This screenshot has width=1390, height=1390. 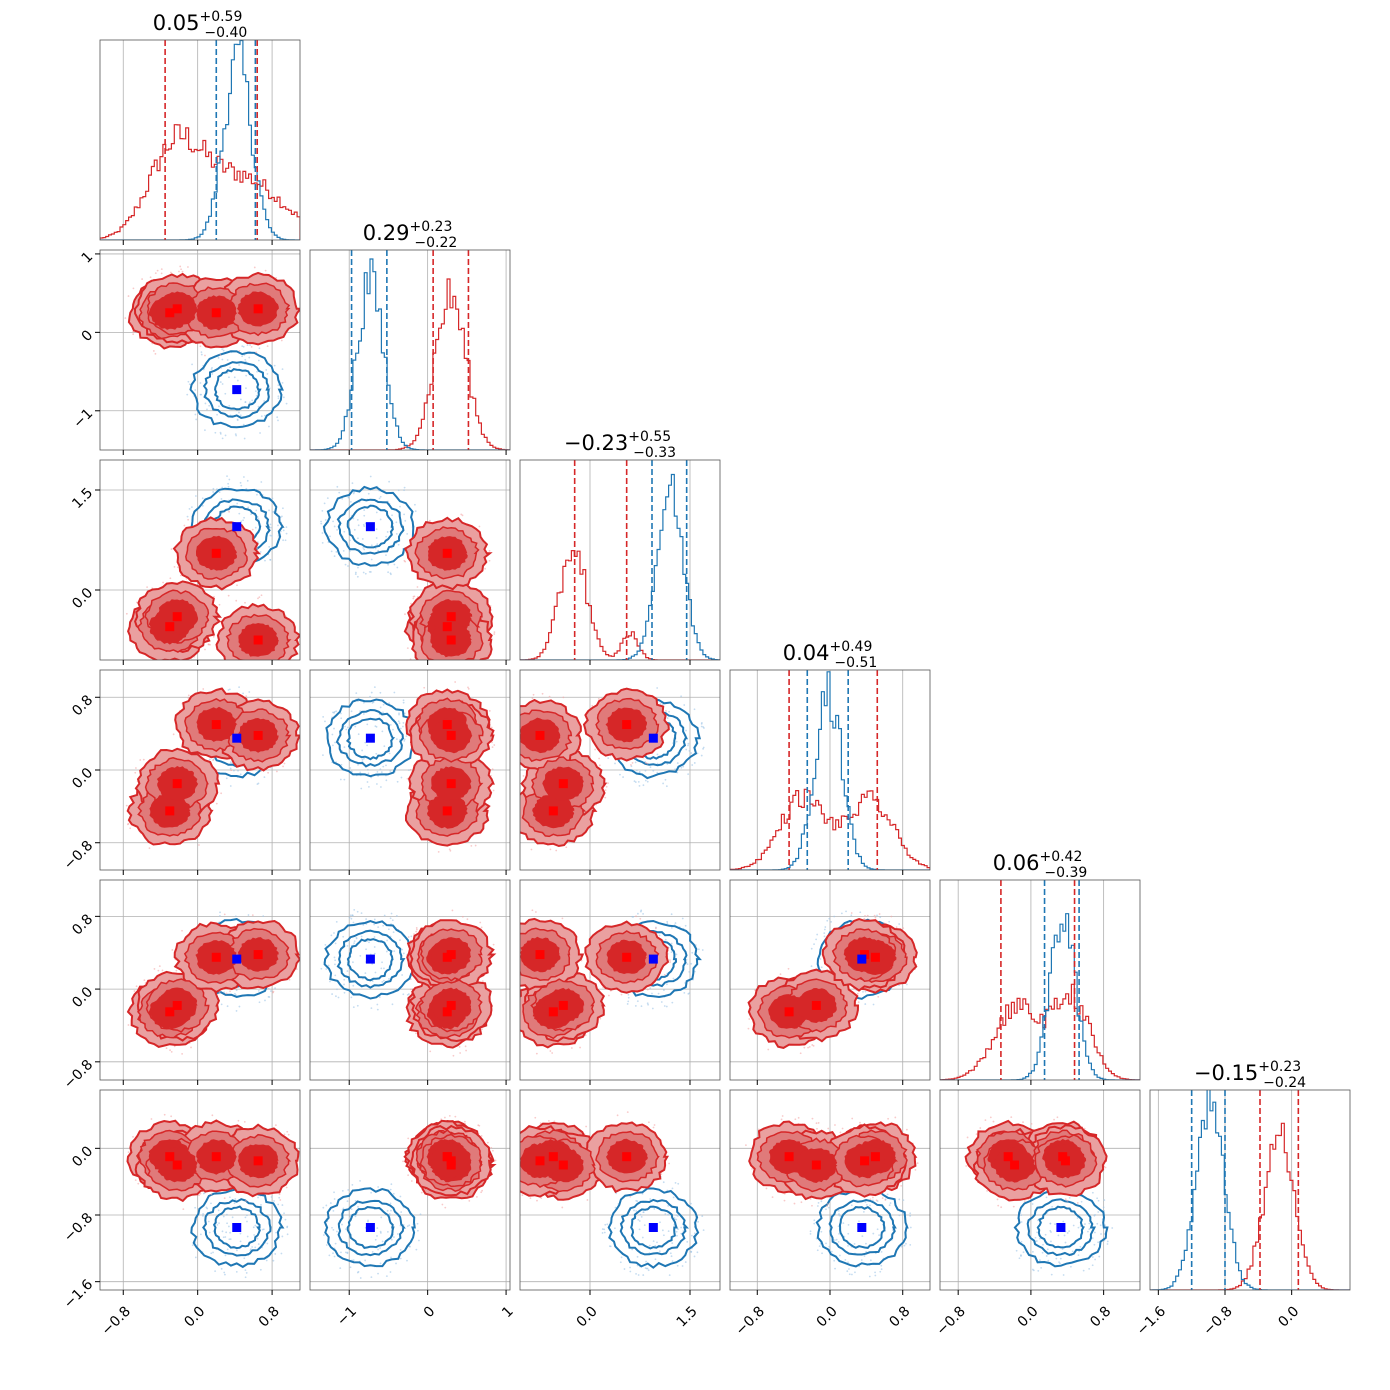 What do you see at coordinates (653, 1227) in the screenshot?
I see `blue-marker` at bounding box center [653, 1227].